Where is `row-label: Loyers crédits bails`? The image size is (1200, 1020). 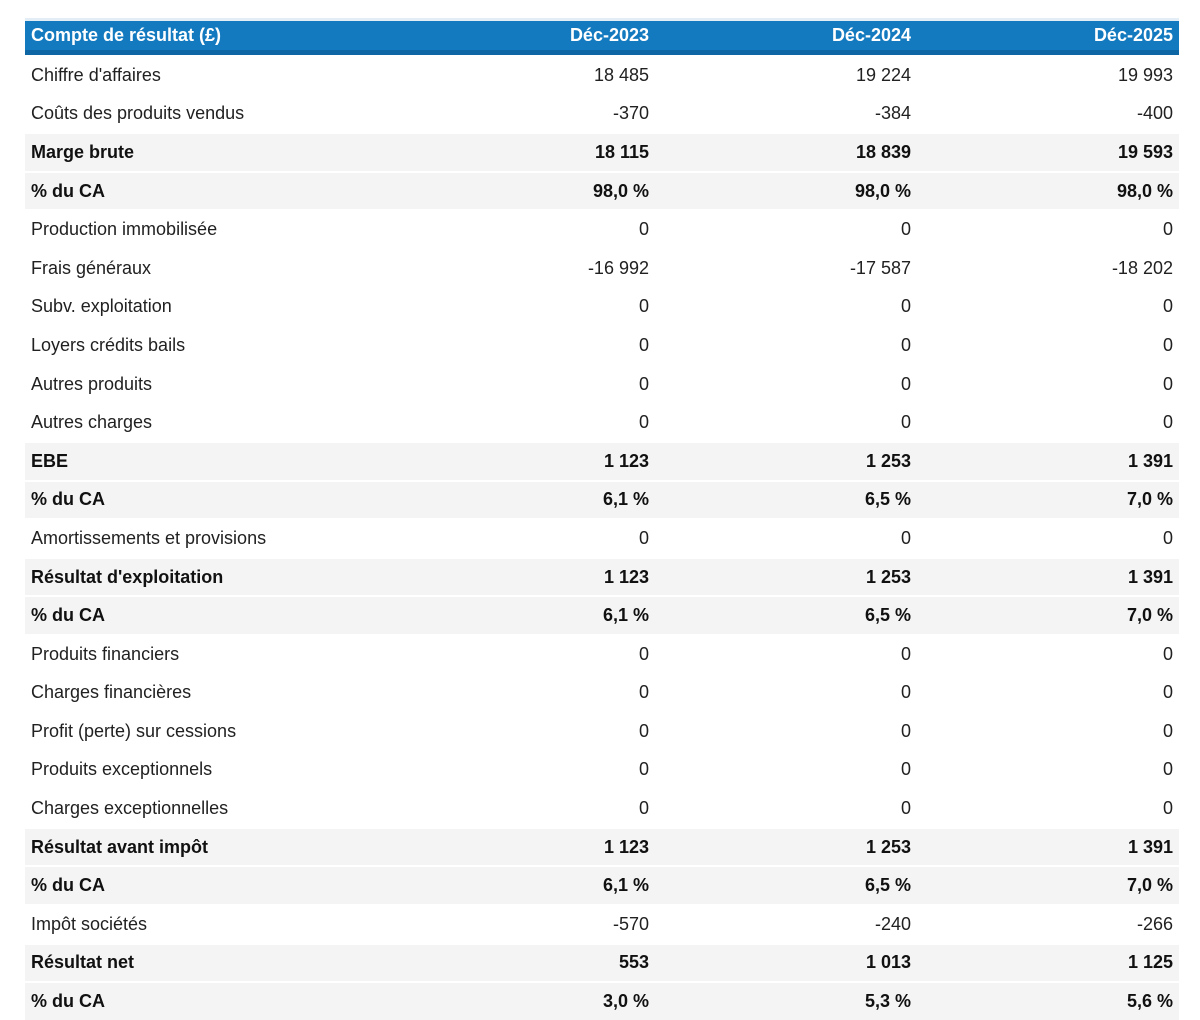 row-label: Loyers crédits bails is located at coordinates (209, 344).